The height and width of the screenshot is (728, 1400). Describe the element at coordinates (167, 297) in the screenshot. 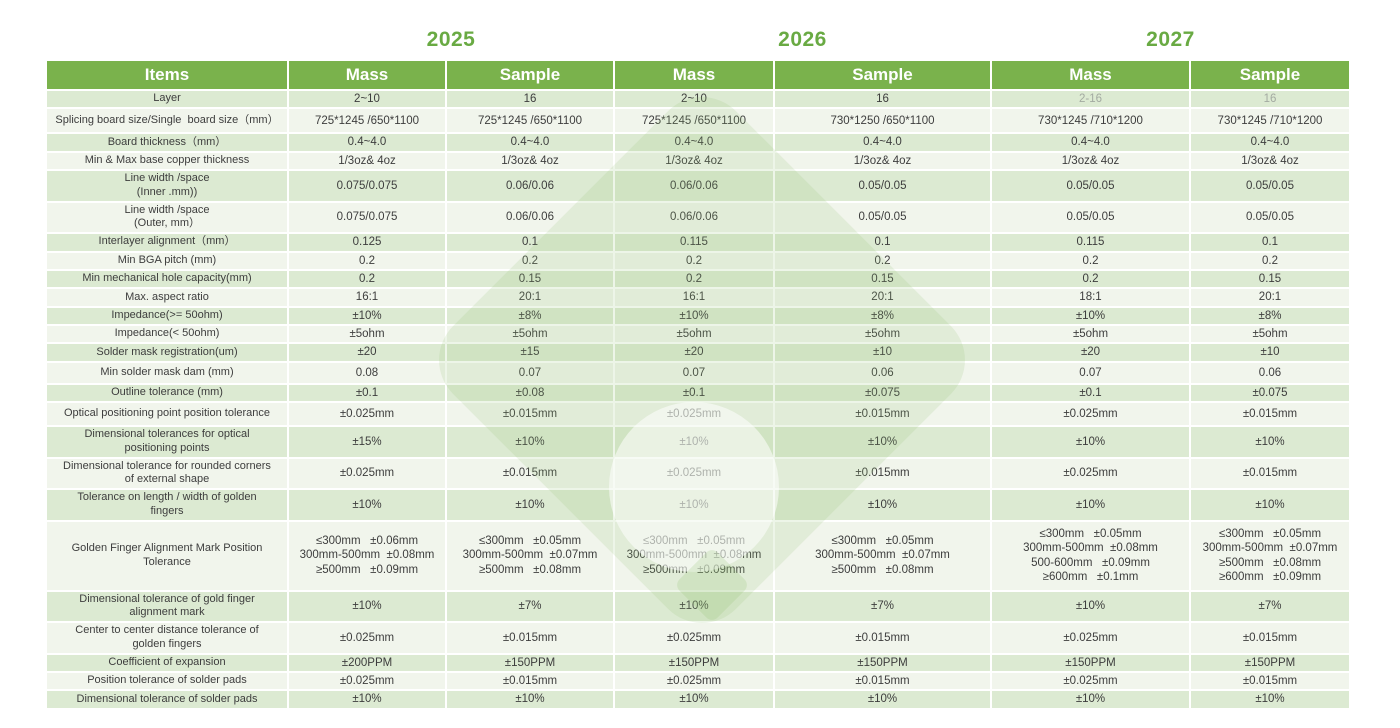

I see `row-label: Max. aspect ratio` at that location.